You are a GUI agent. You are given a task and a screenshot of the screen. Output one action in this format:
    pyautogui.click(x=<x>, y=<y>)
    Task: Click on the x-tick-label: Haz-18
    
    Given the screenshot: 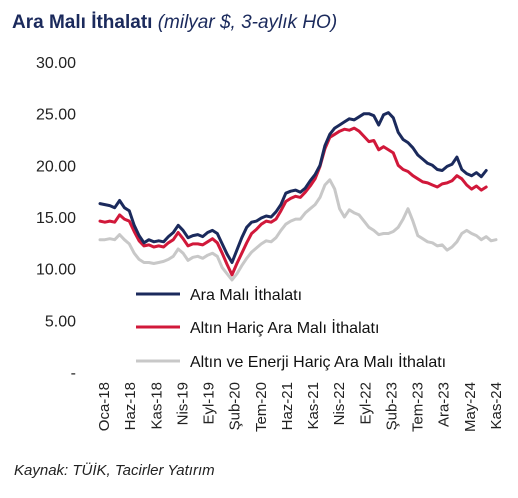 What is the action you would take?
    pyautogui.click(x=130, y=406)
    